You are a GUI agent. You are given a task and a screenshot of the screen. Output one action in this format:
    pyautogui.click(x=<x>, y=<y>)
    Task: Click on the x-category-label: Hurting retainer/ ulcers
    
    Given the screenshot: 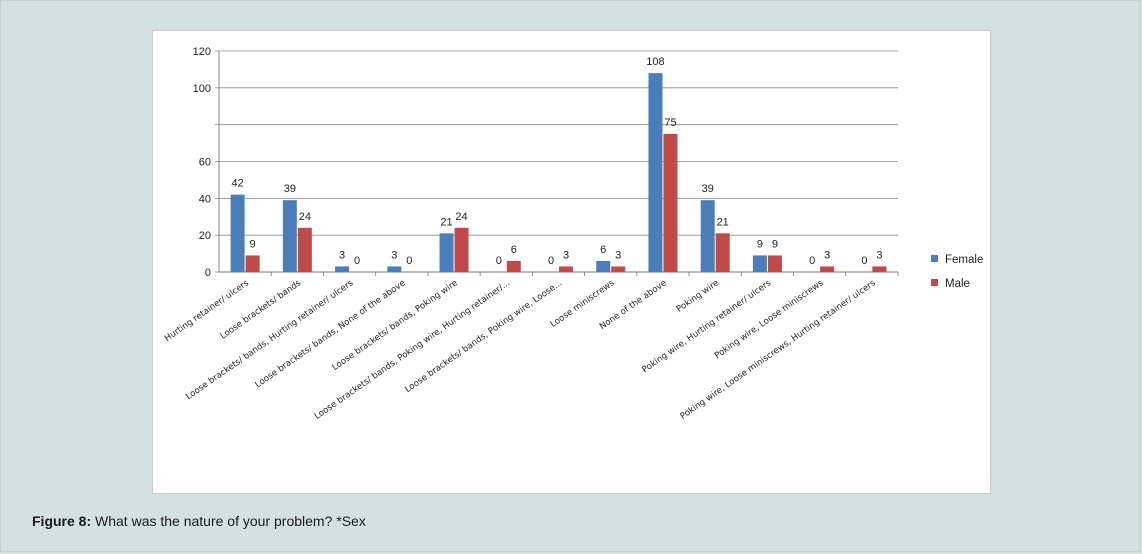 What is the action you would take?
    pyautogui.click(x=207, y=311)
    